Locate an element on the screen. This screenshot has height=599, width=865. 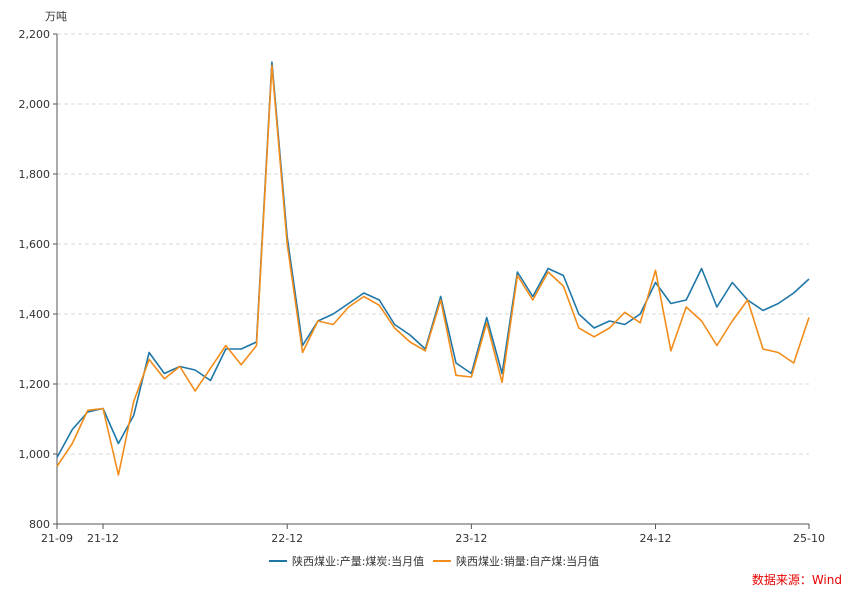
y-tick-label: 1,200 is located at coordinates (35, 384).